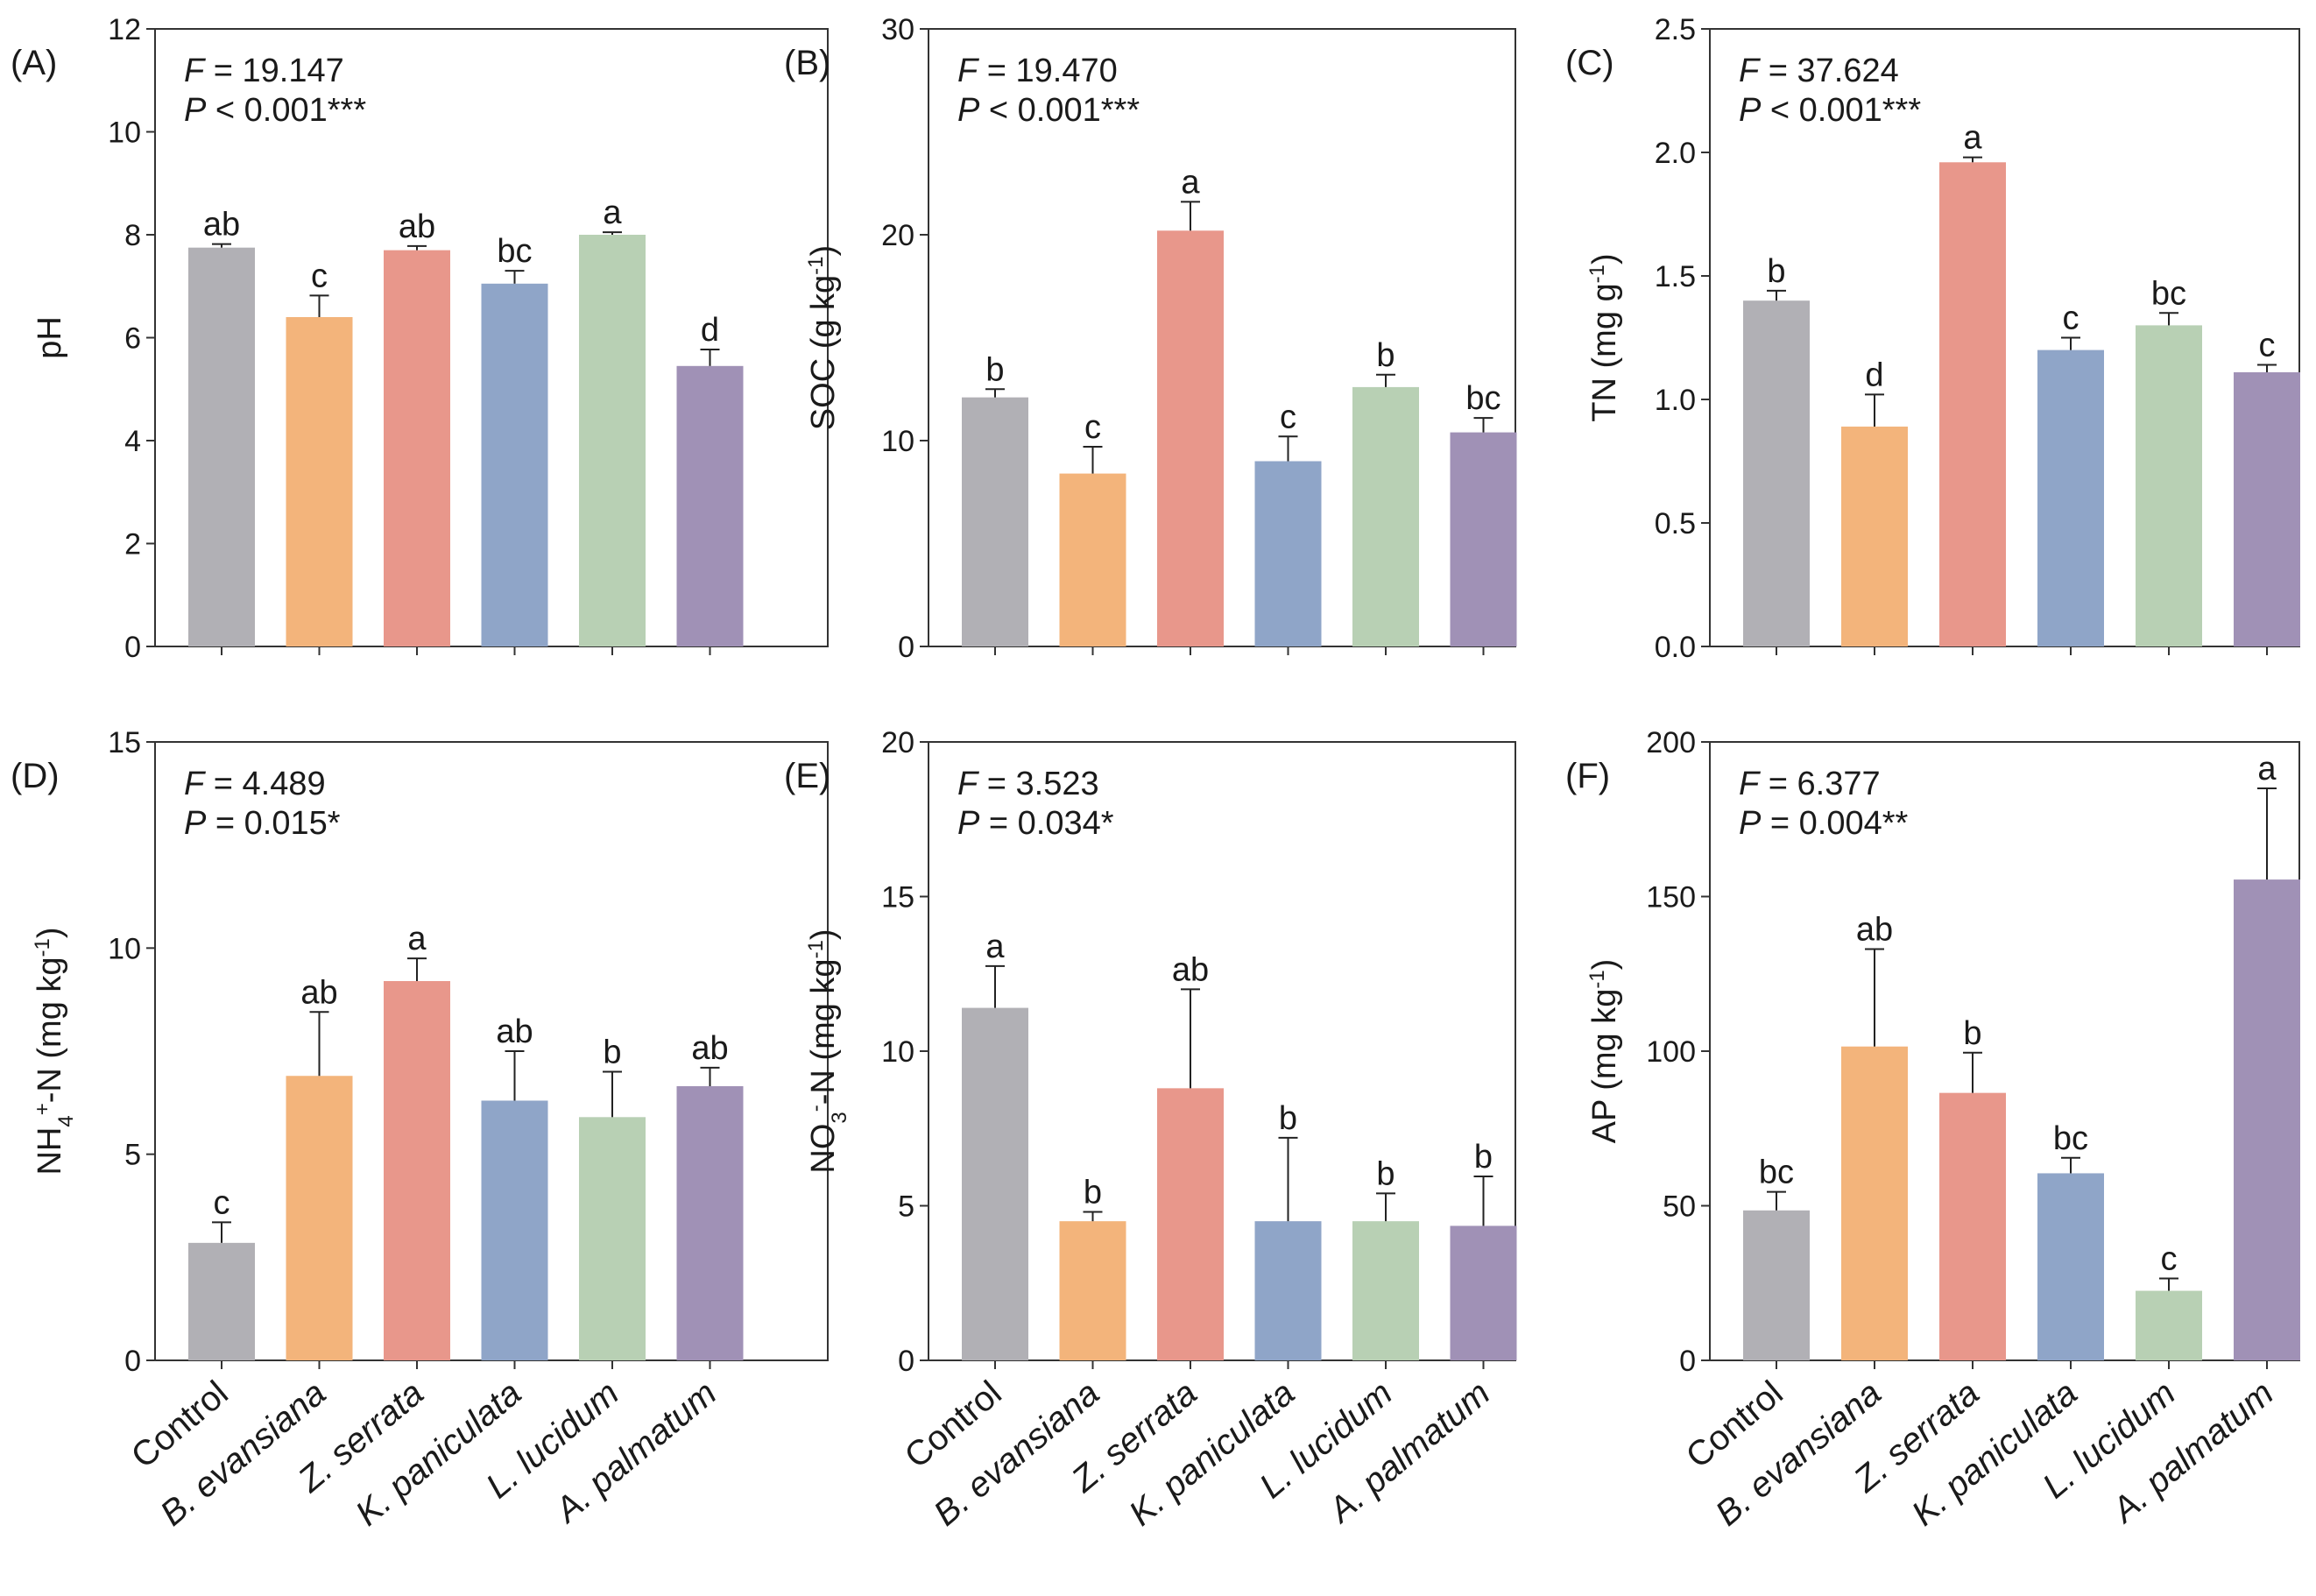 This screenshot has width=2316, height=1596. What do you see at coordinates (1037, 71) in the screenshot?
I see `f-statistic: F = 19.470` at bounding box center [1037, 71].